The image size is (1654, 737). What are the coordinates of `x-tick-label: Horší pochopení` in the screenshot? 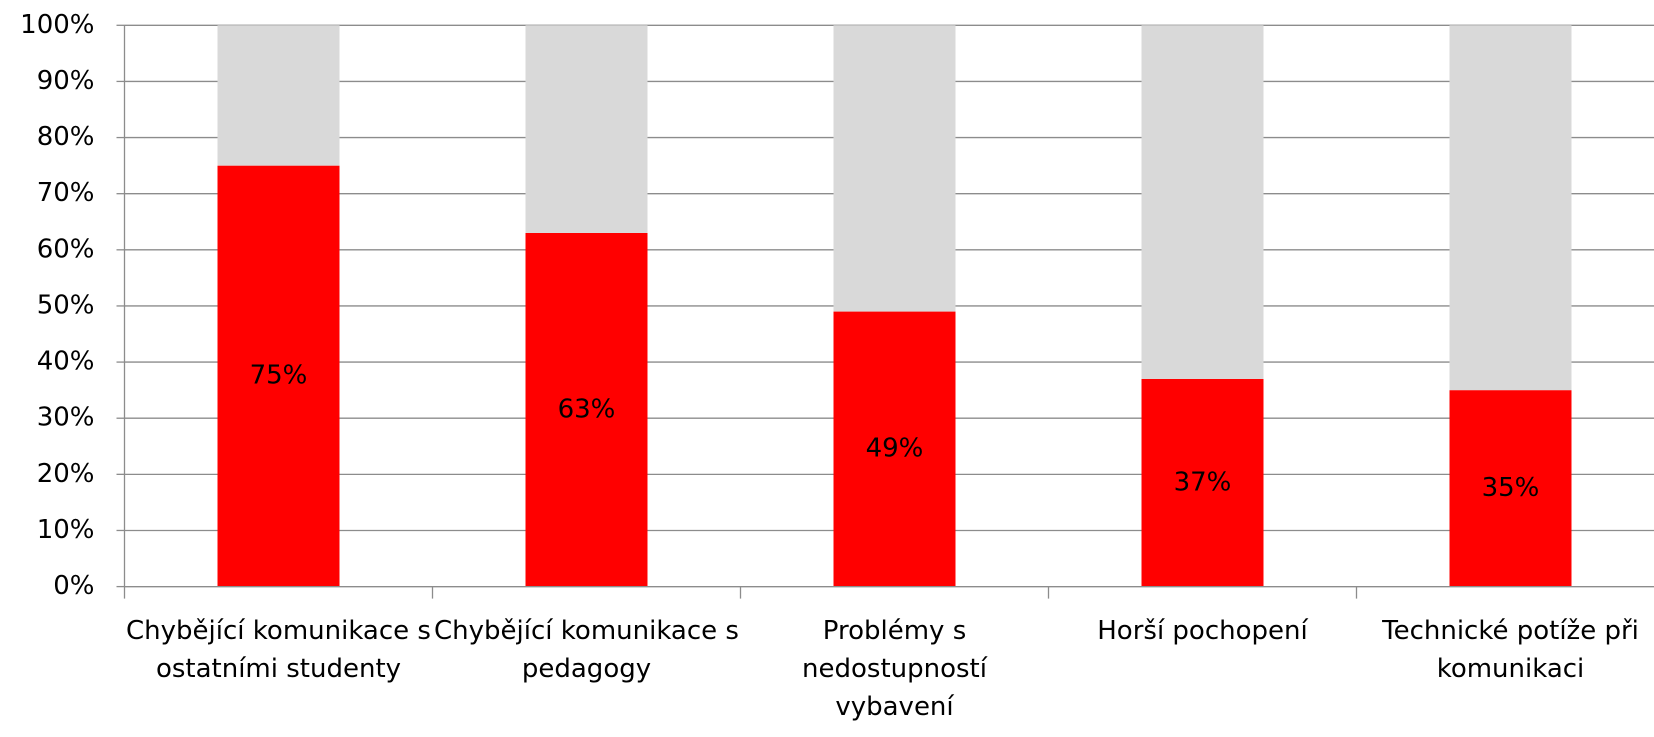 It's located at (1202, 631).